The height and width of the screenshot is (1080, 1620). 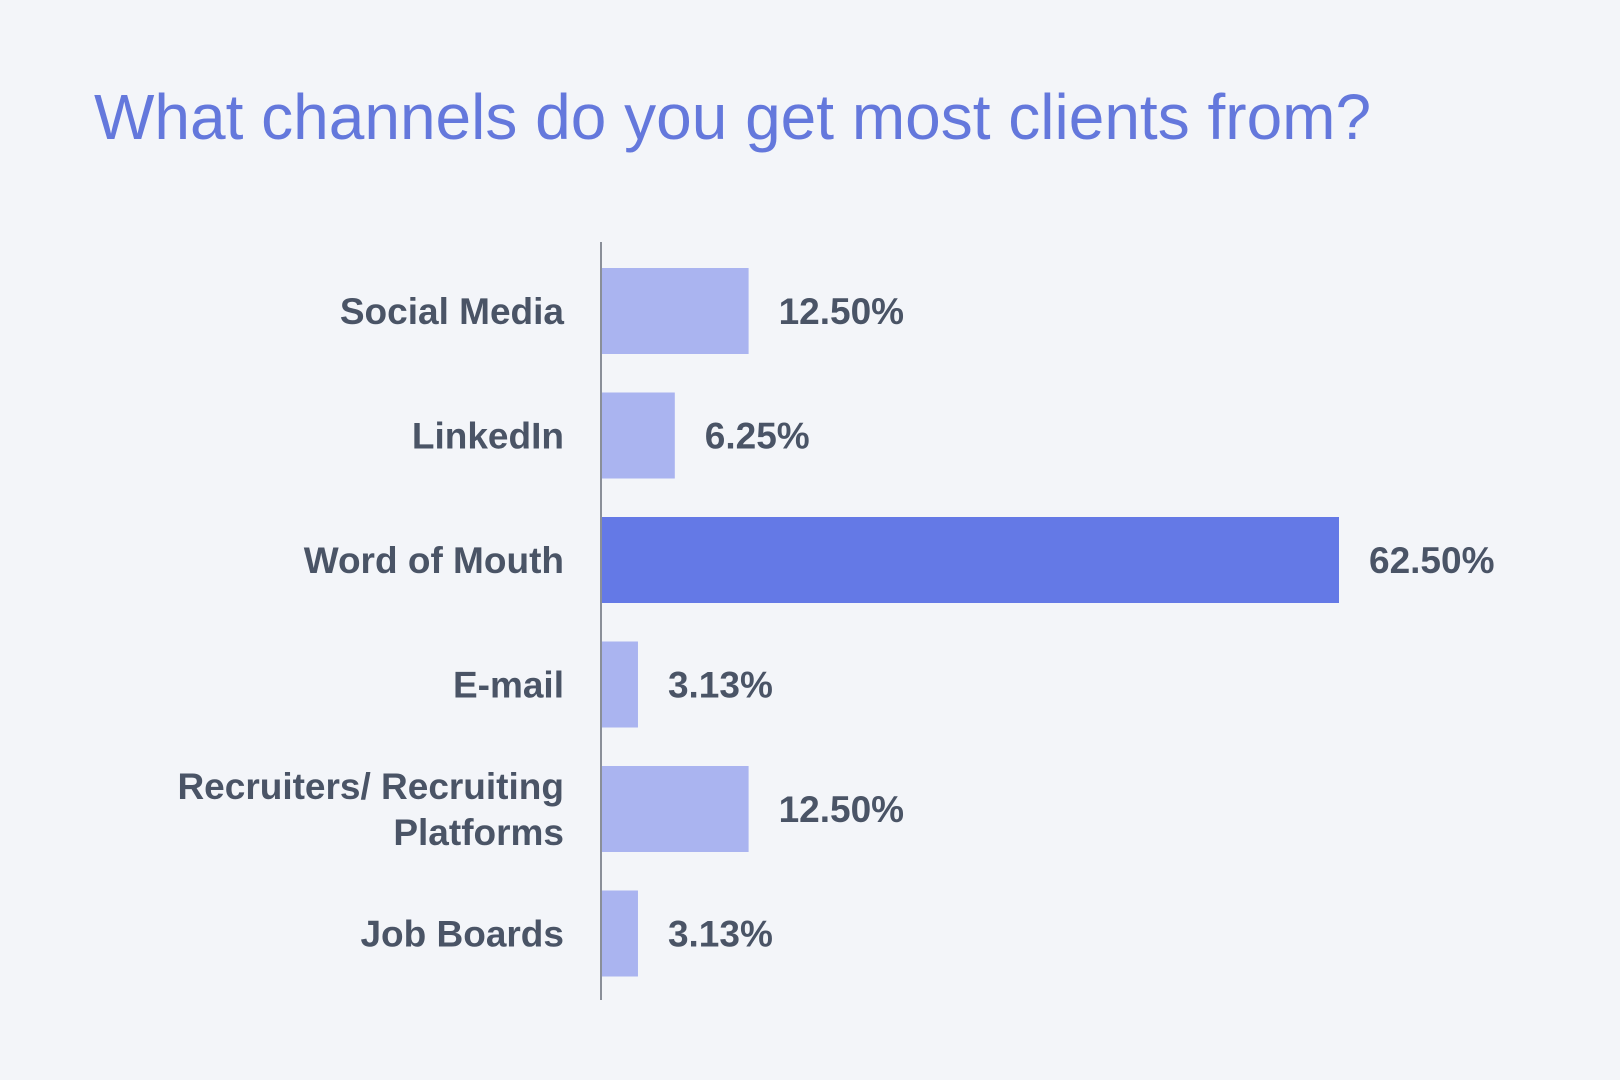 What do you see at coordinates (452, 311) in the screenshot?
I see `category-label-0: Social Media` at bounding box center [452, 311].